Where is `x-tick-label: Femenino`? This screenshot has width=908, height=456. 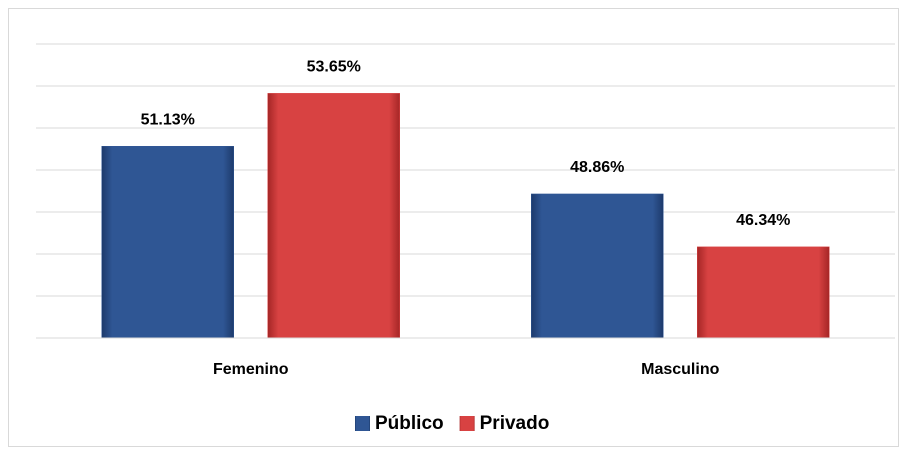 x-tick-label: Femenino is located at coordinates (251, 369).